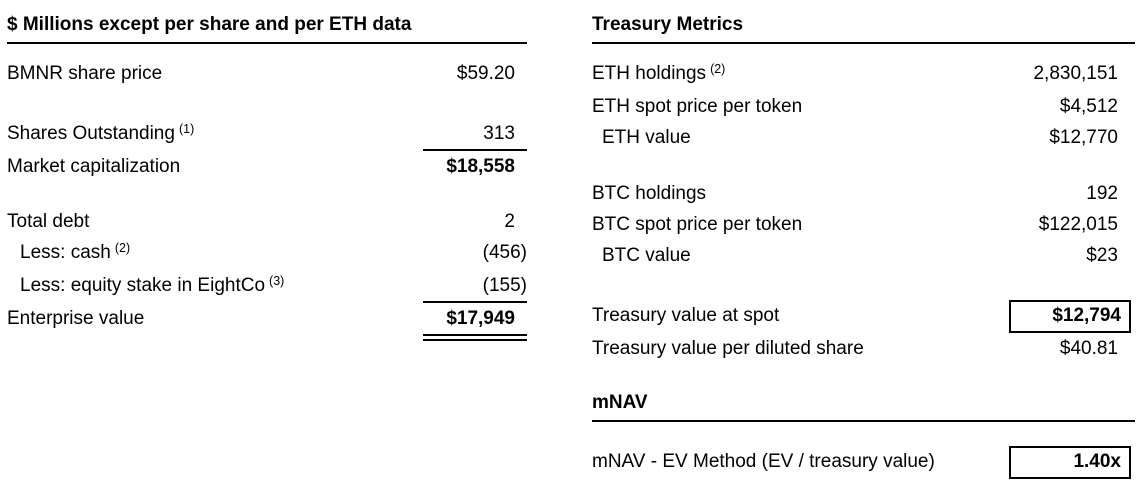 The height and width of the screenshot is (502, 1141). What do you see at coordinates (863, 193) in the screenshot?
I see `table-row-btc-holdings: BTC holdings 192` at bounding box center [863, 193].